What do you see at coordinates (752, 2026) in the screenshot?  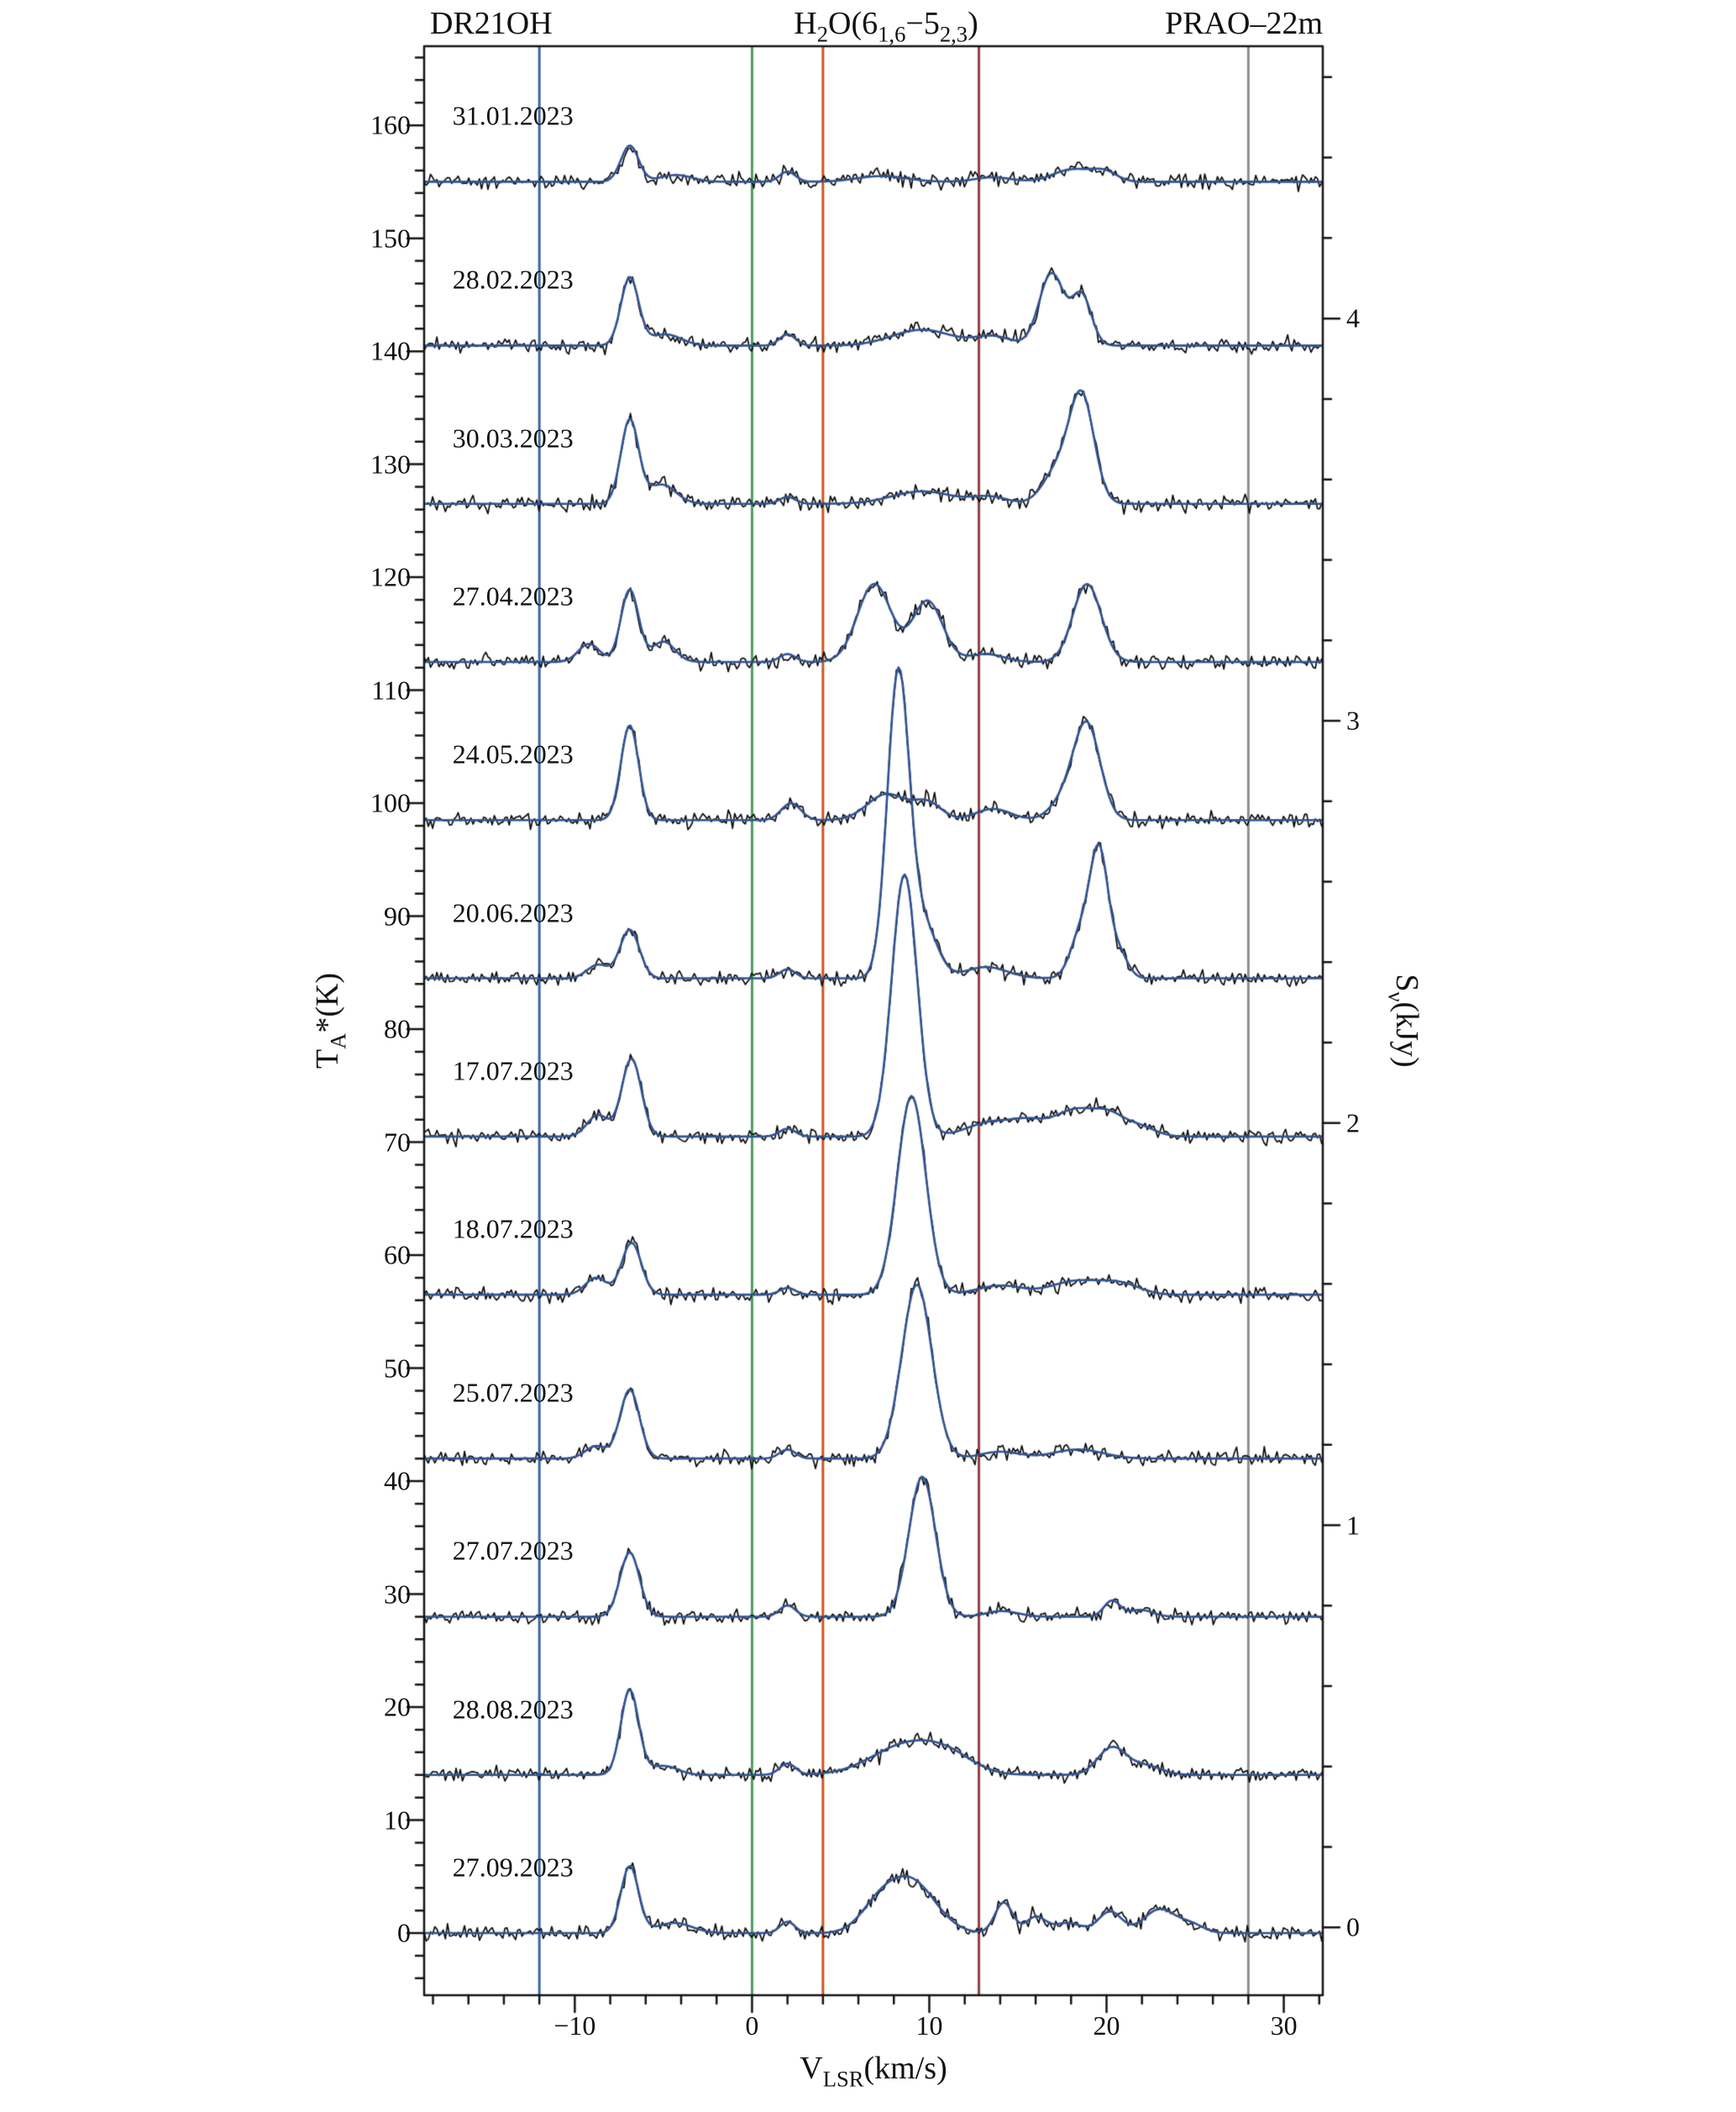 I see `x-tick-label: 0` at bounding box center [752, 2026].